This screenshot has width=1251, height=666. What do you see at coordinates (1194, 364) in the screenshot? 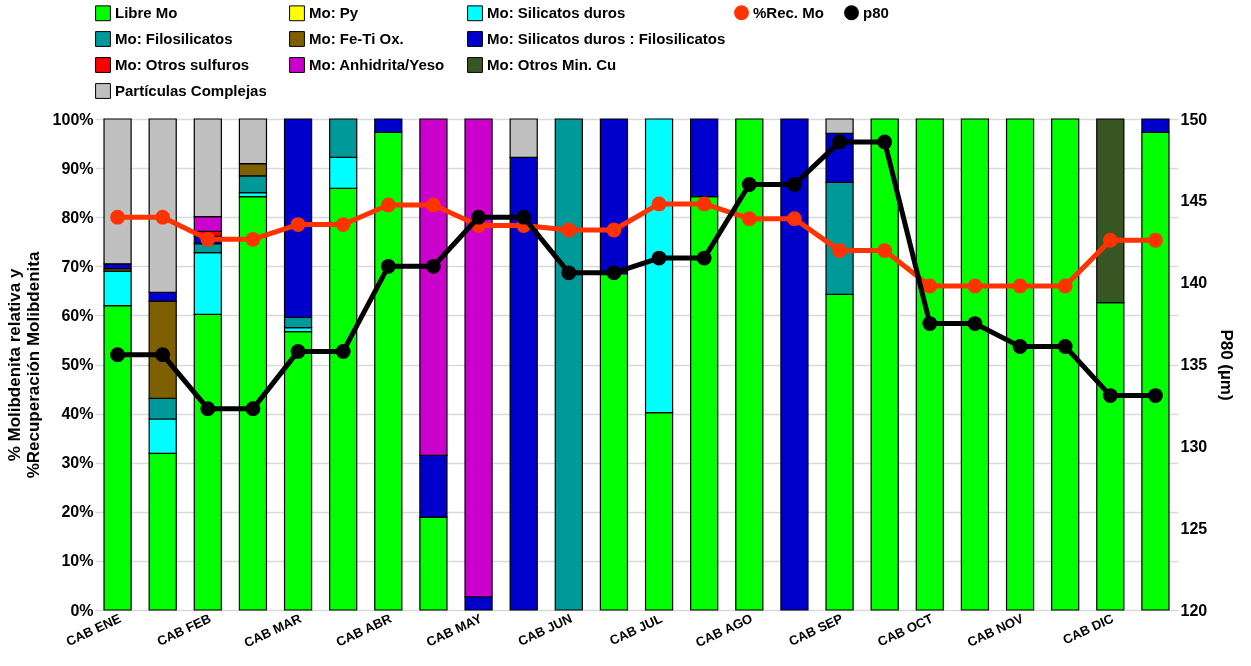
I see `y2-tick-label: 135` at bounding box center [1194, 364].